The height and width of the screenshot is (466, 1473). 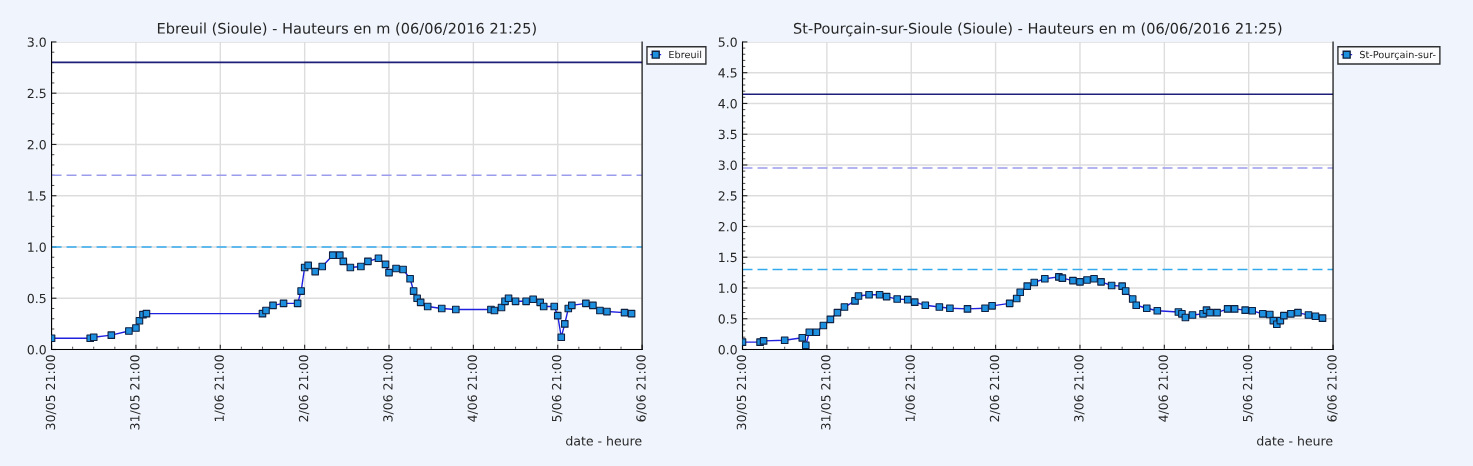 What do you see at coordinates (727, 103) in the screenshot?
I see `y-tick-label: 4.0` at bounding box center [727, 103].